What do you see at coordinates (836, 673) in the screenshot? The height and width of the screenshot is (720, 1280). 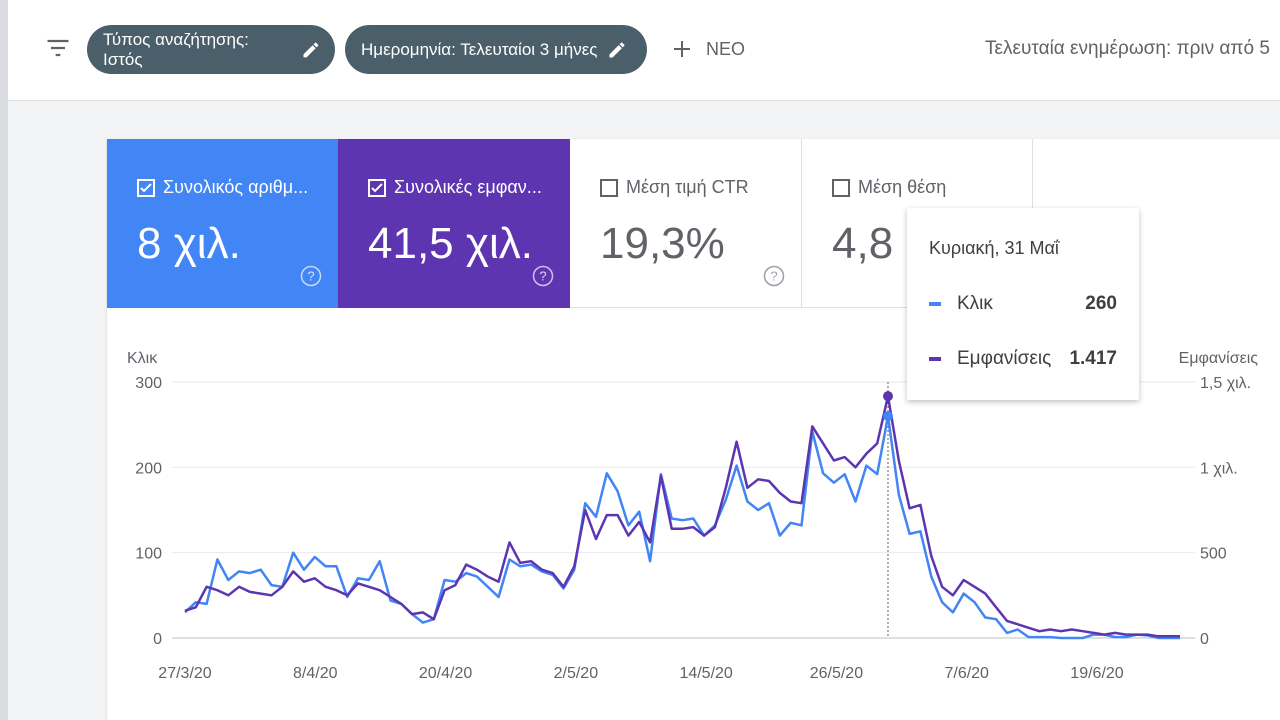 I see `x-tick-label: 26/5/20` at bounding box center [836, 673].